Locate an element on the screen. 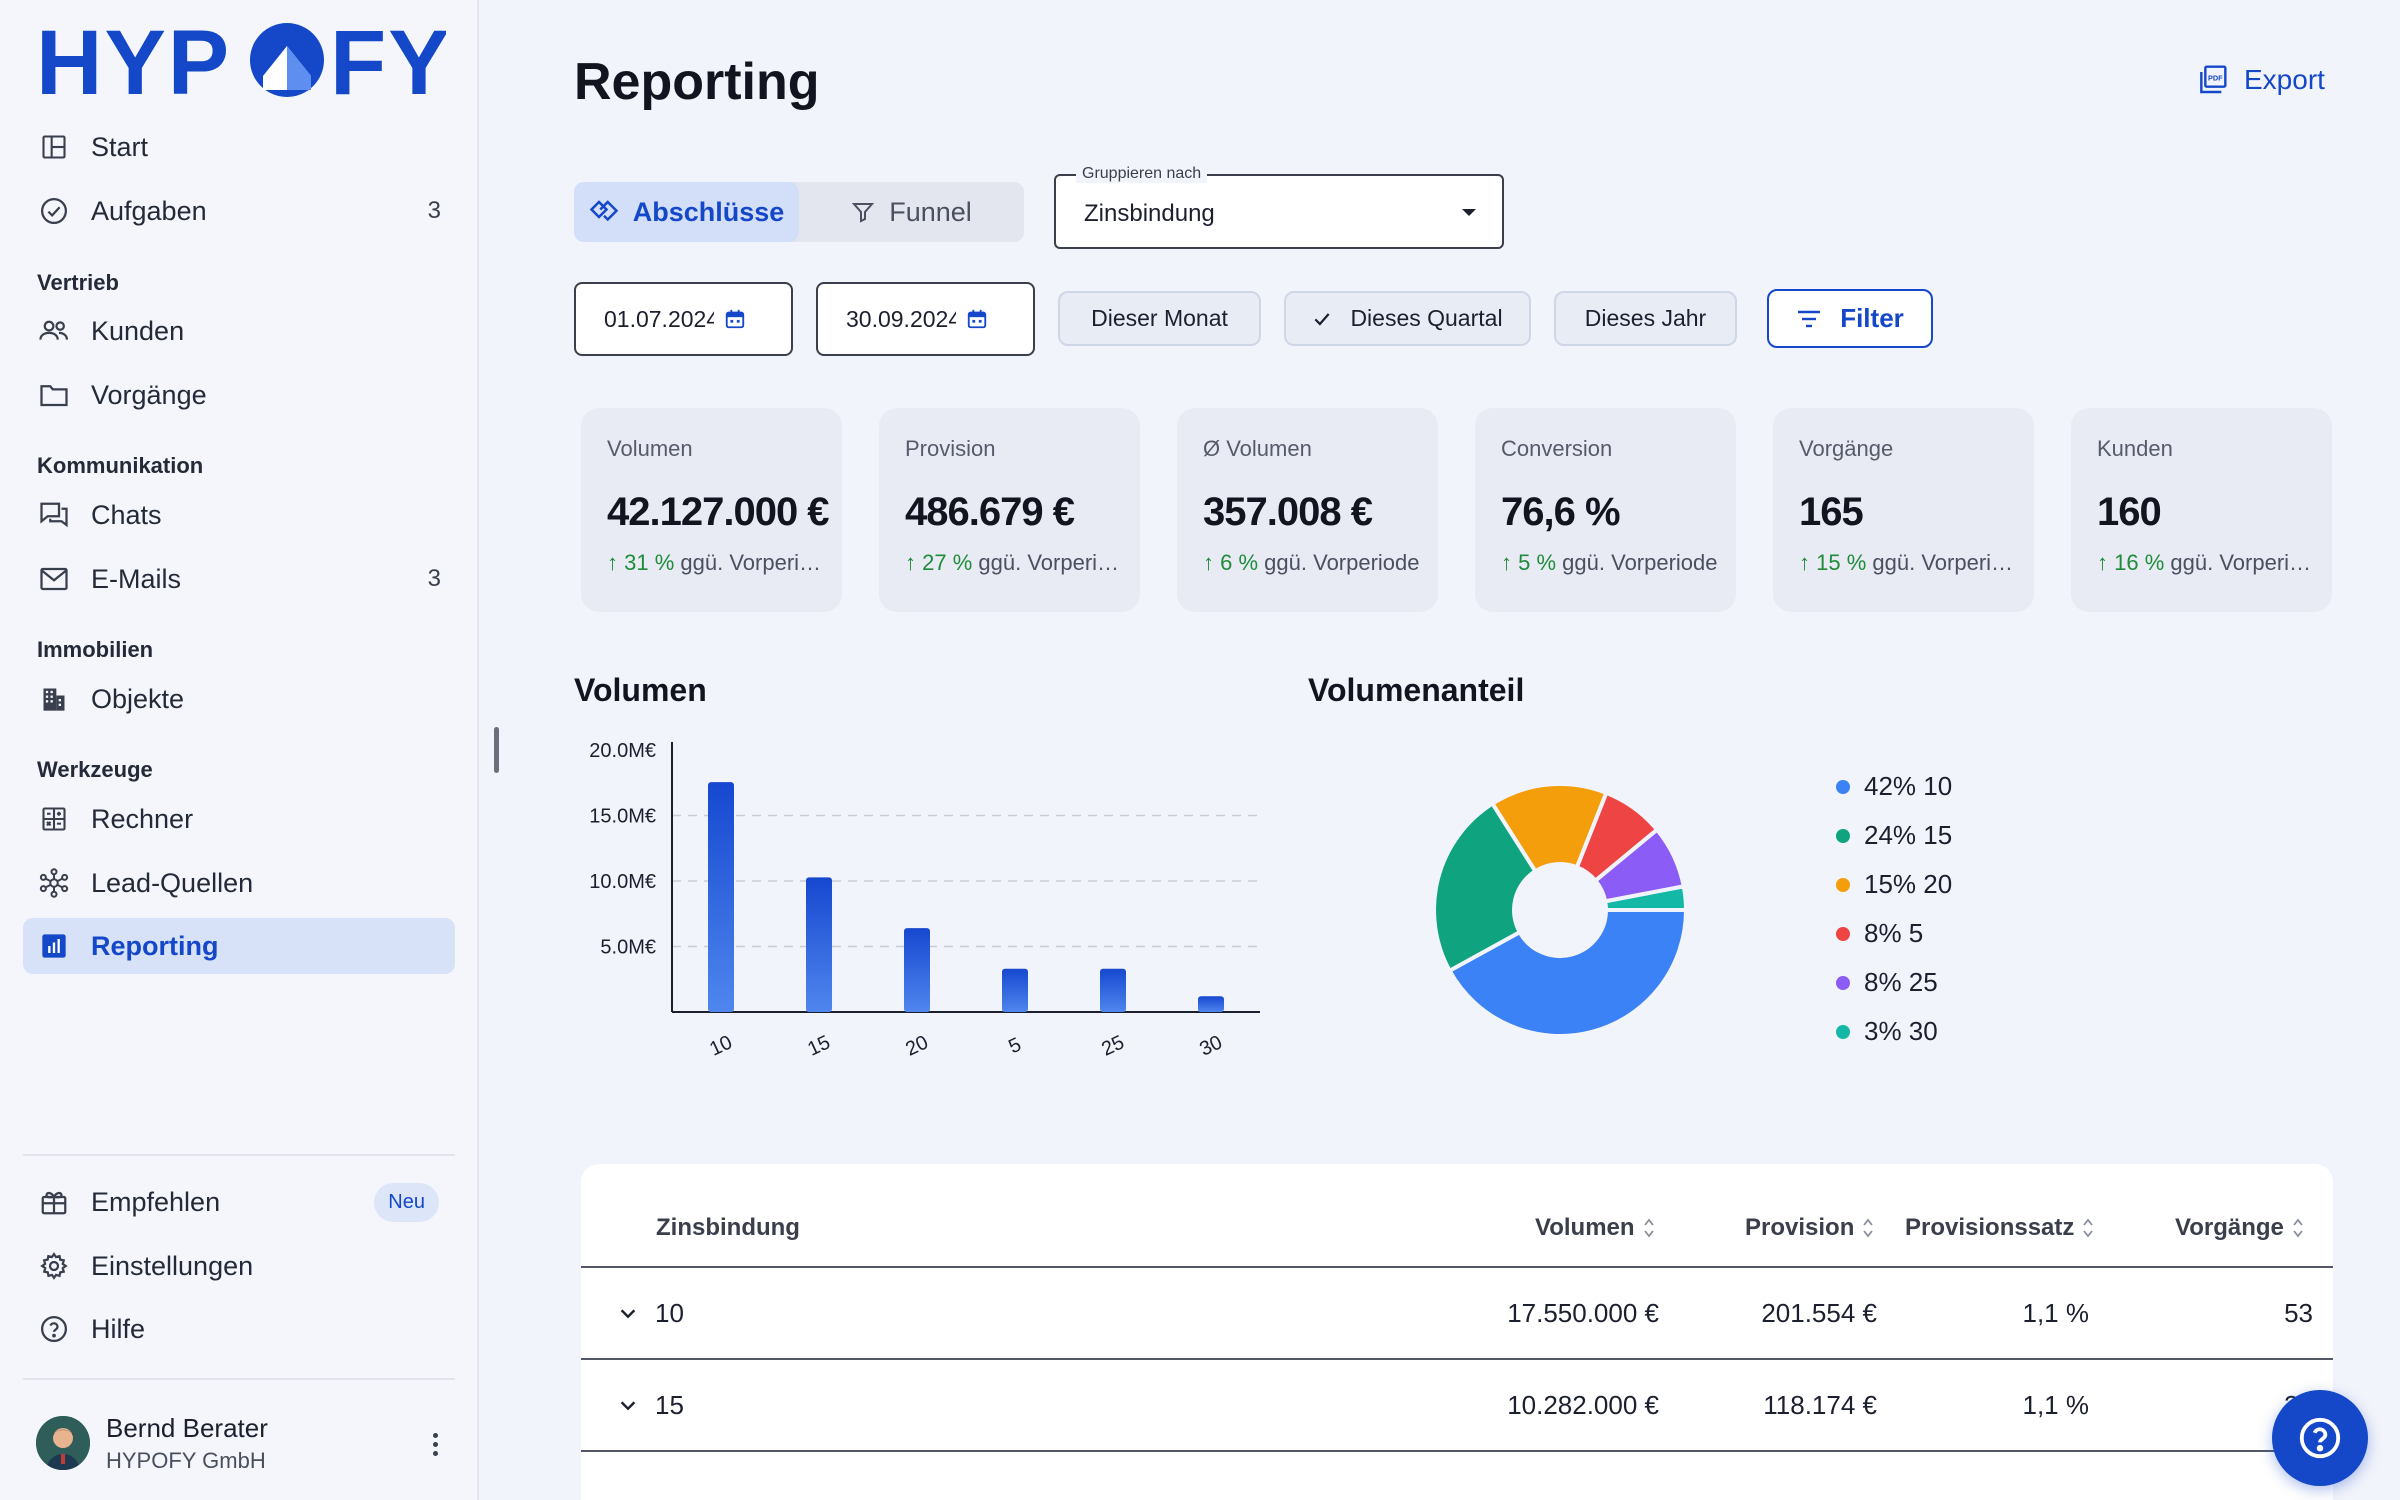 This screenshot has height=1500, width=2400. user-profile: Bernd Berater HYPOFY GmbH is located at coordinates (246, 1443).